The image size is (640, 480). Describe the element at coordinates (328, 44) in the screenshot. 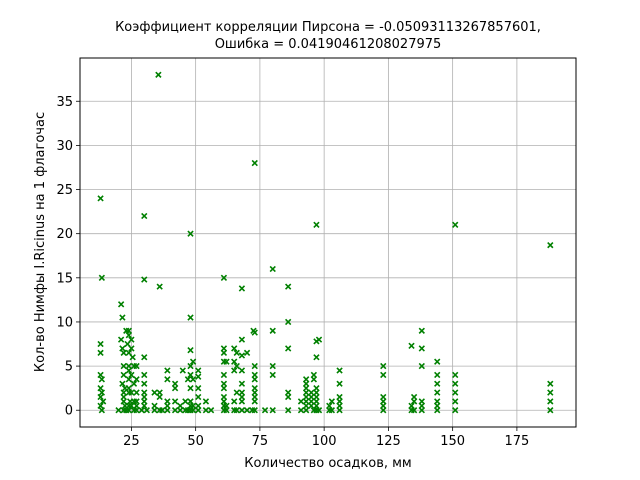

I see `chart-title-line-2: Ошибка = 0.04190461208027975` at that location.